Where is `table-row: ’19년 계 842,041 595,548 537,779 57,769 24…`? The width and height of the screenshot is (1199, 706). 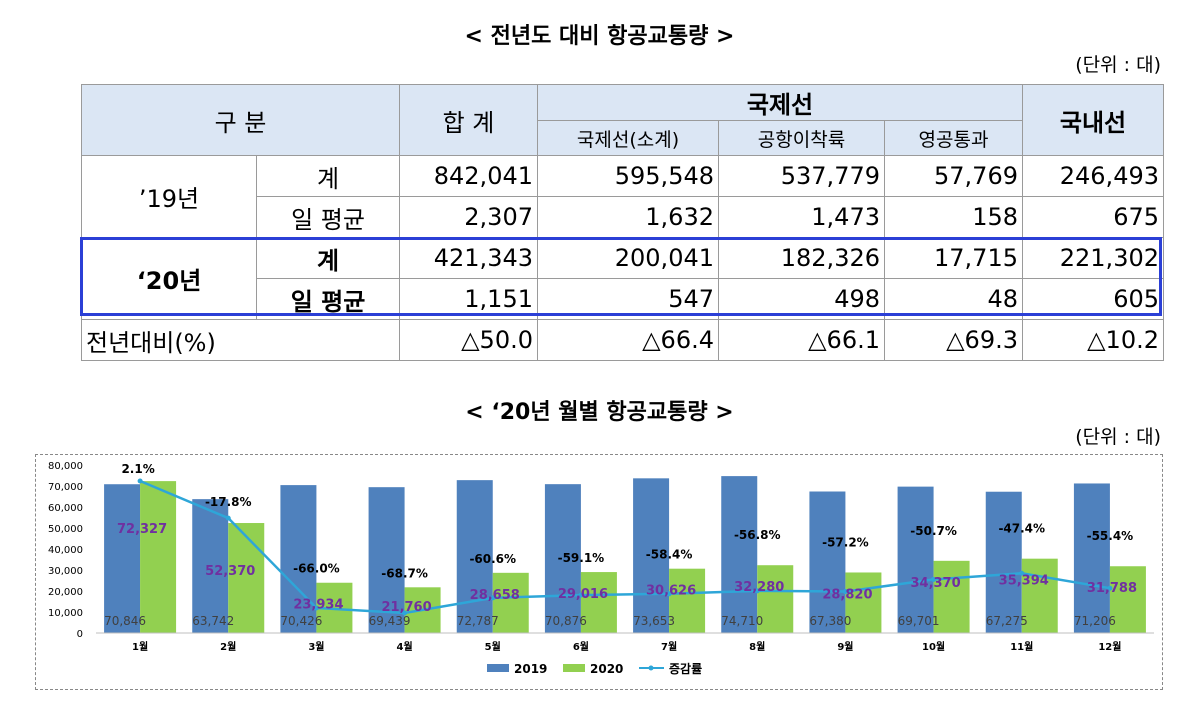
table-row: ’19년 계 842,041 595,548 537,779 57,769 24… is located at coordinates (622, 196).